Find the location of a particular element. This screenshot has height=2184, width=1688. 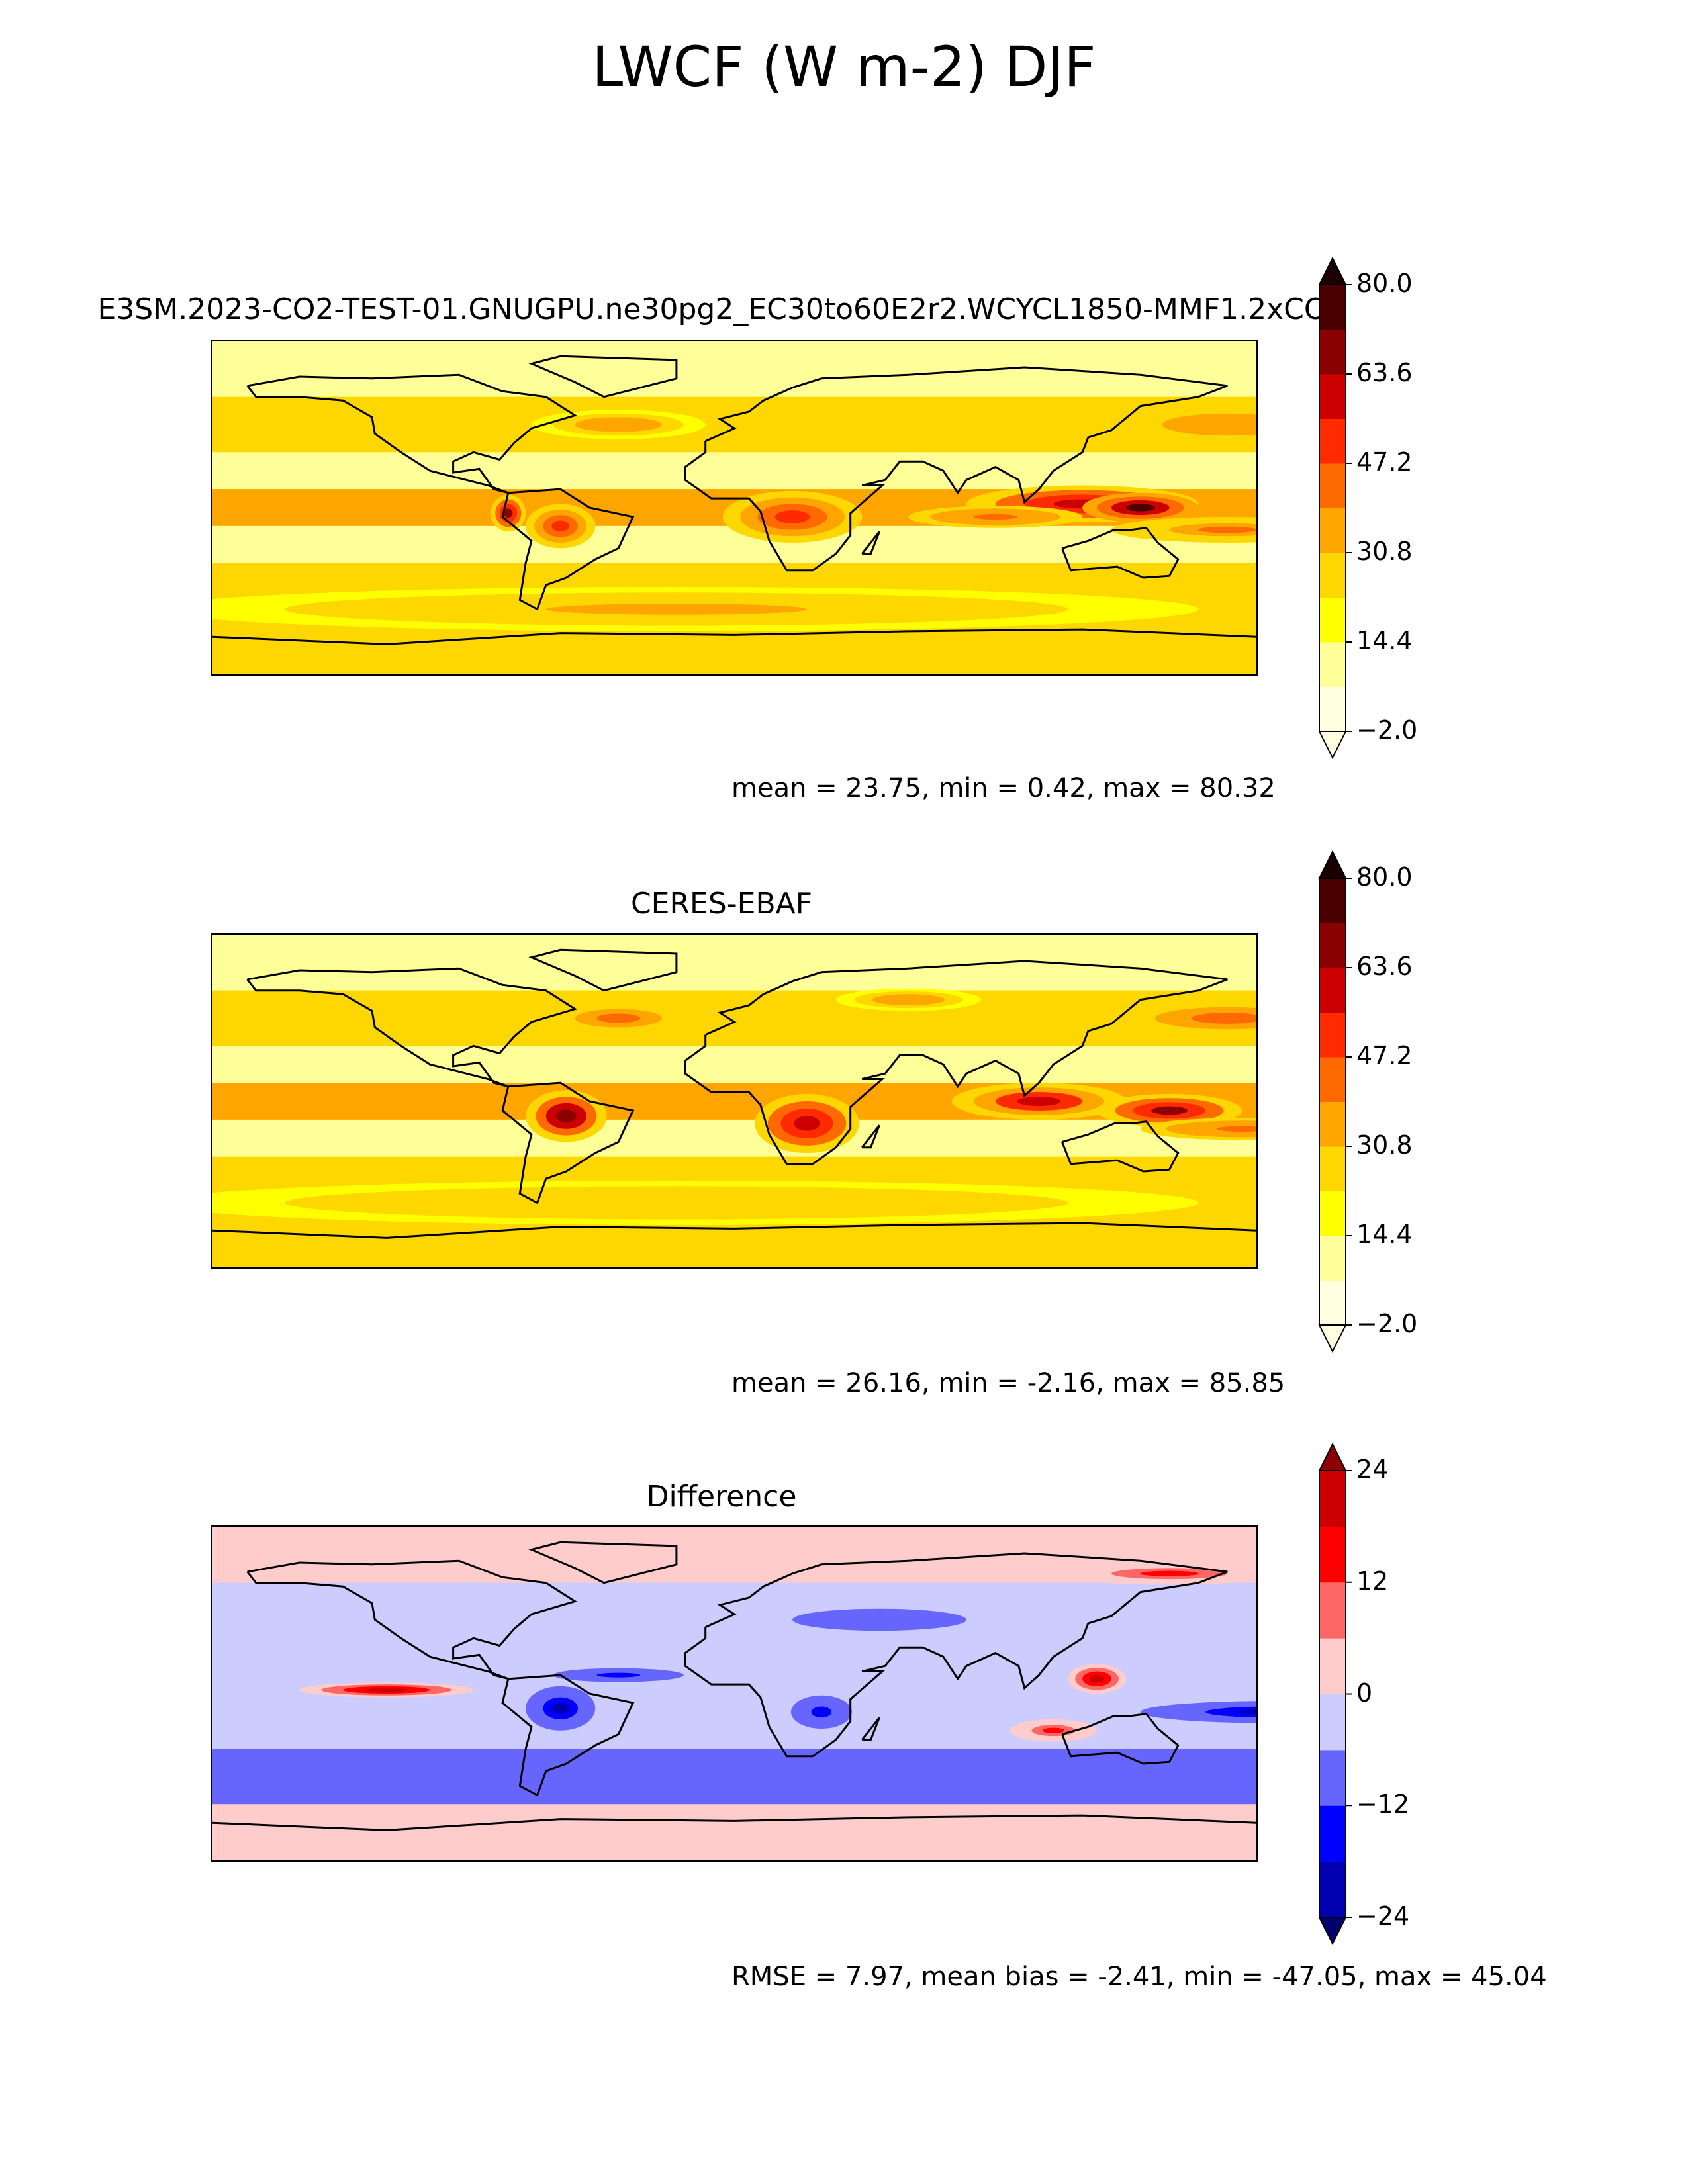

colorbar-tick-label: 0 is located at coordinates (1364, 1692).